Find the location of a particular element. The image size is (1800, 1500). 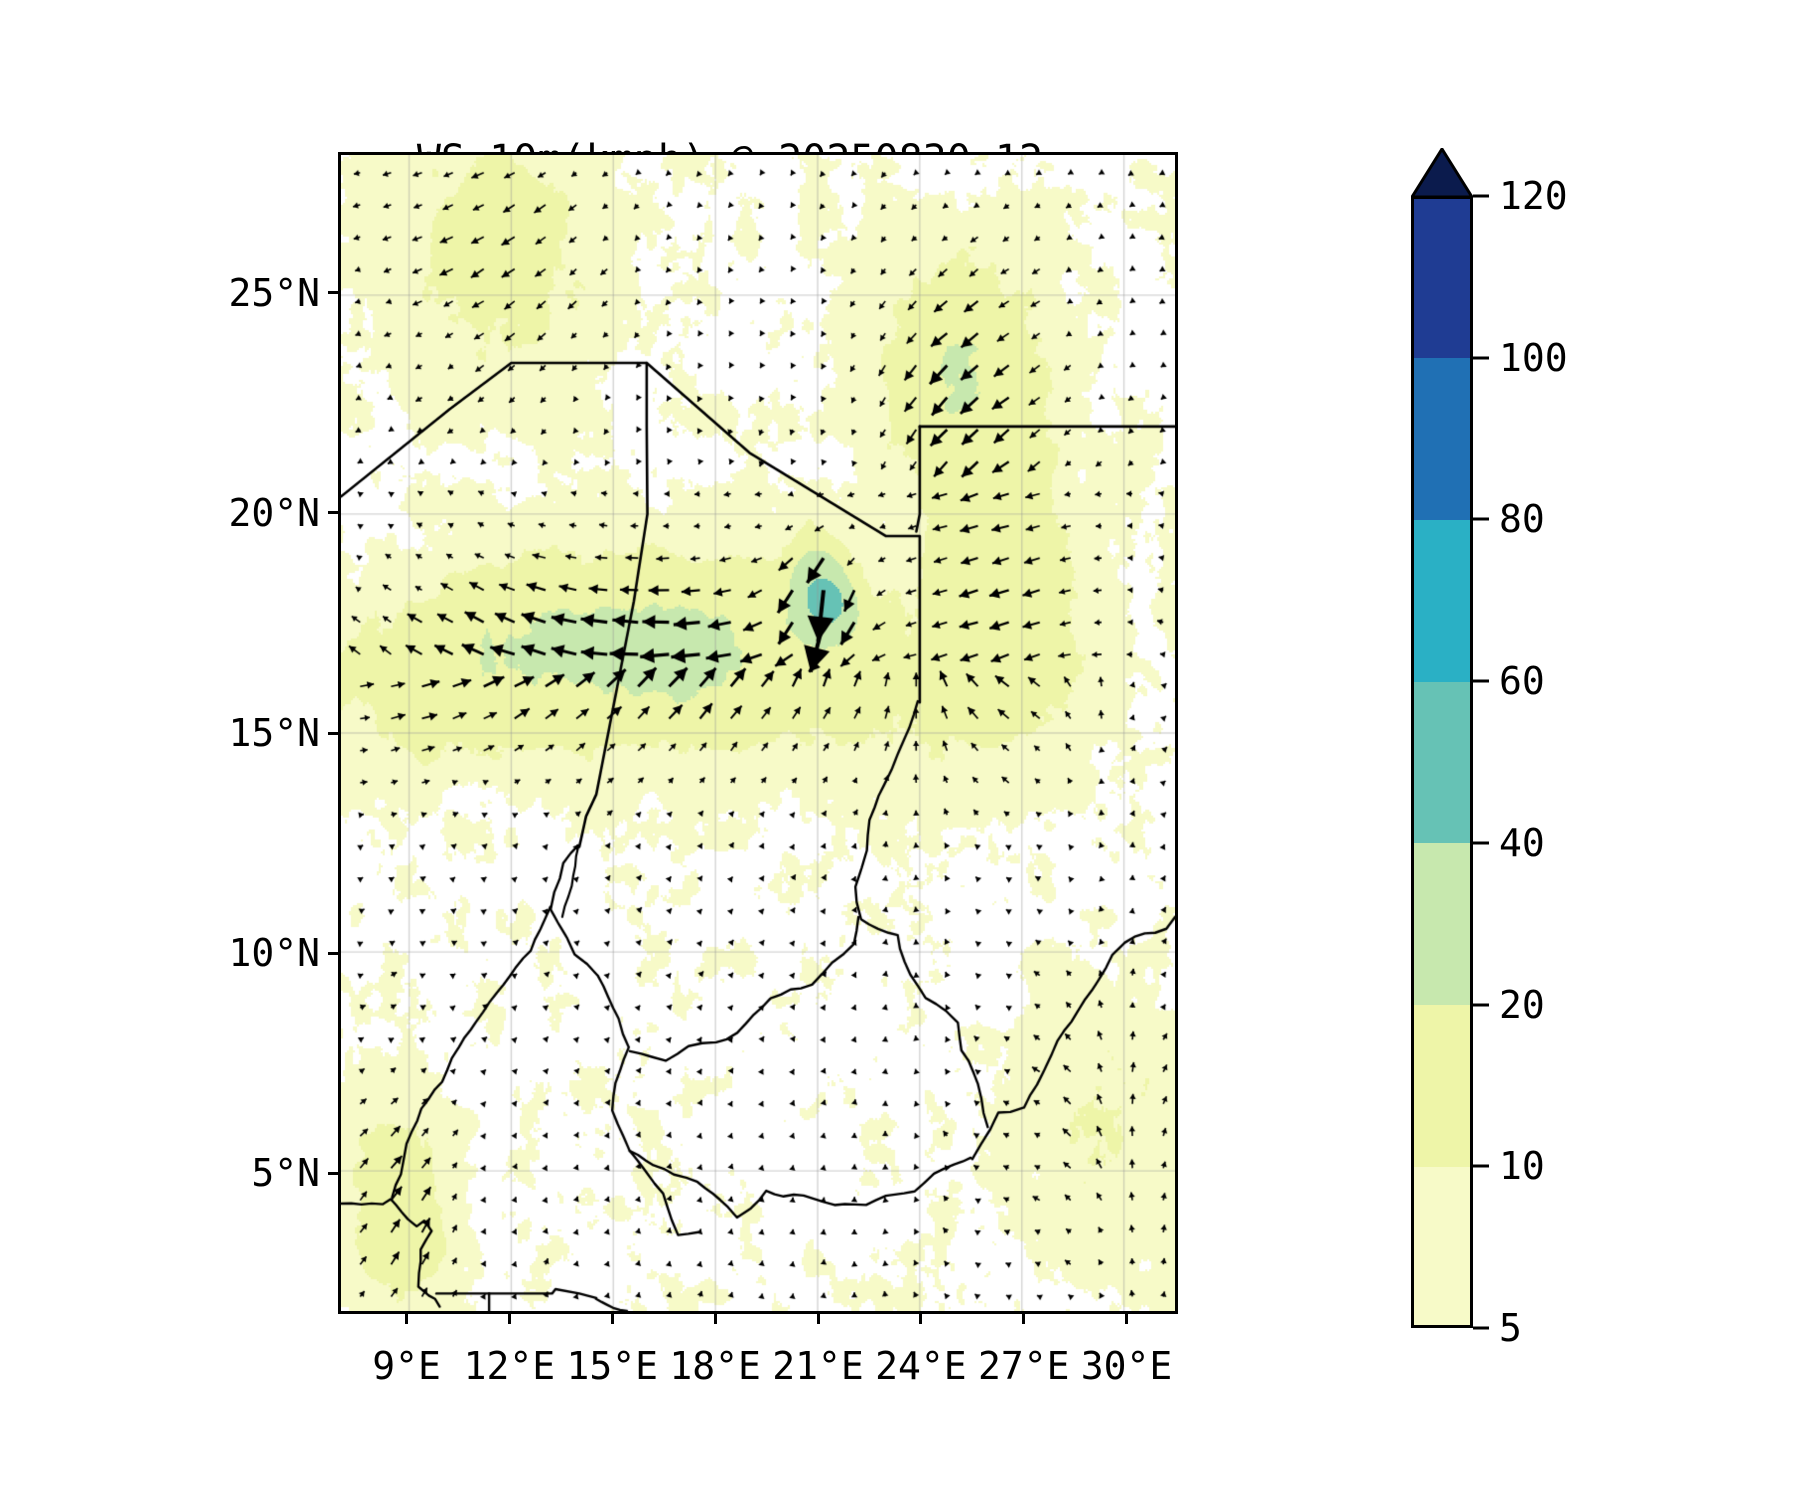

x-tick-label: 18°E is located at coordinates (715, 1366).